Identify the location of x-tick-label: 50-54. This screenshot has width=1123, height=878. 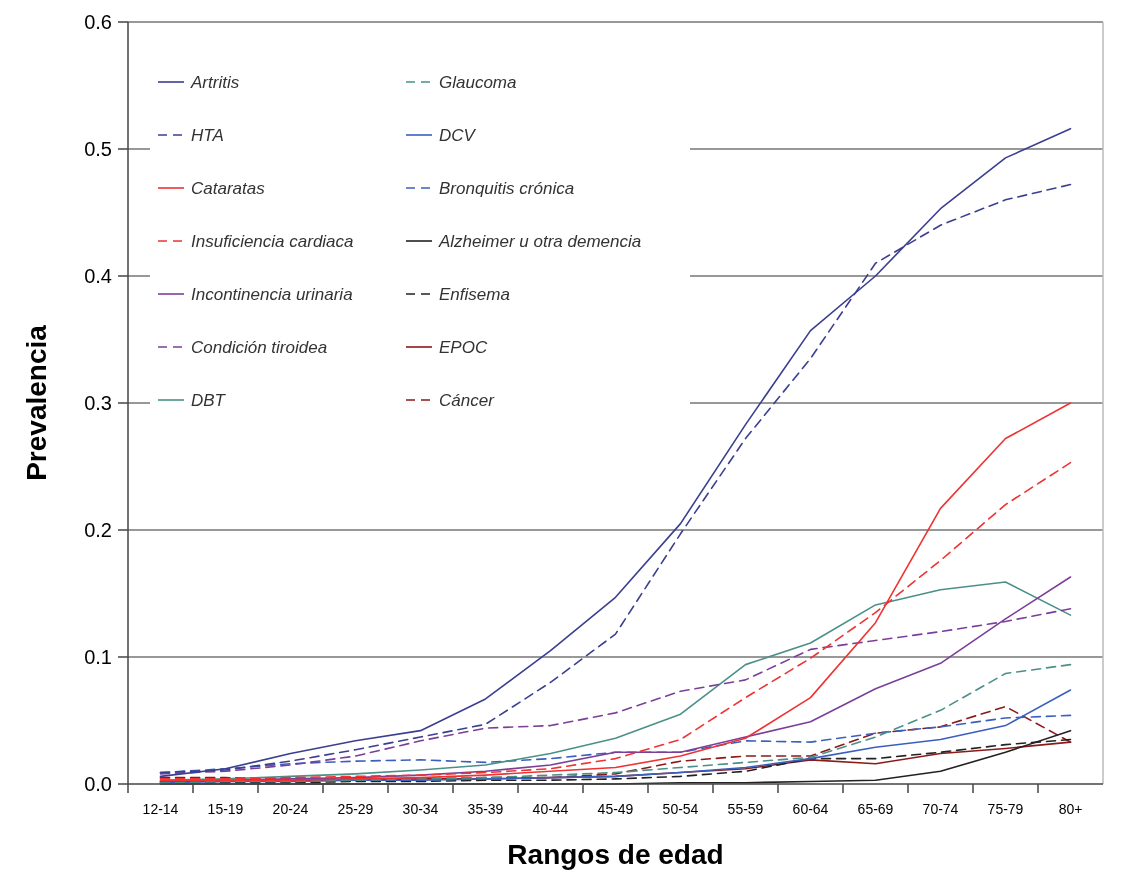
(680, 809).